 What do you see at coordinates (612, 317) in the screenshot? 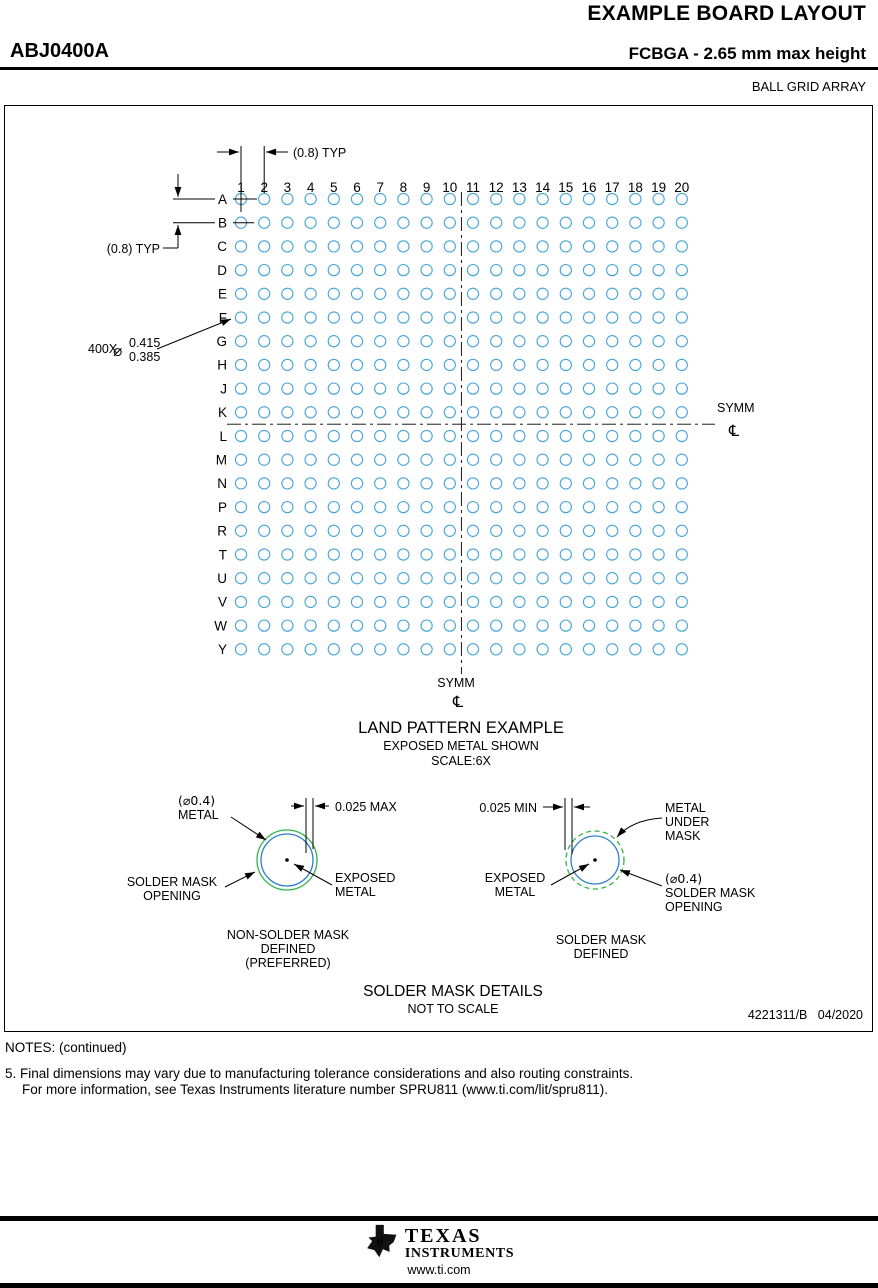
I see `ball-pad-F17` at bounding box center [612, 317].